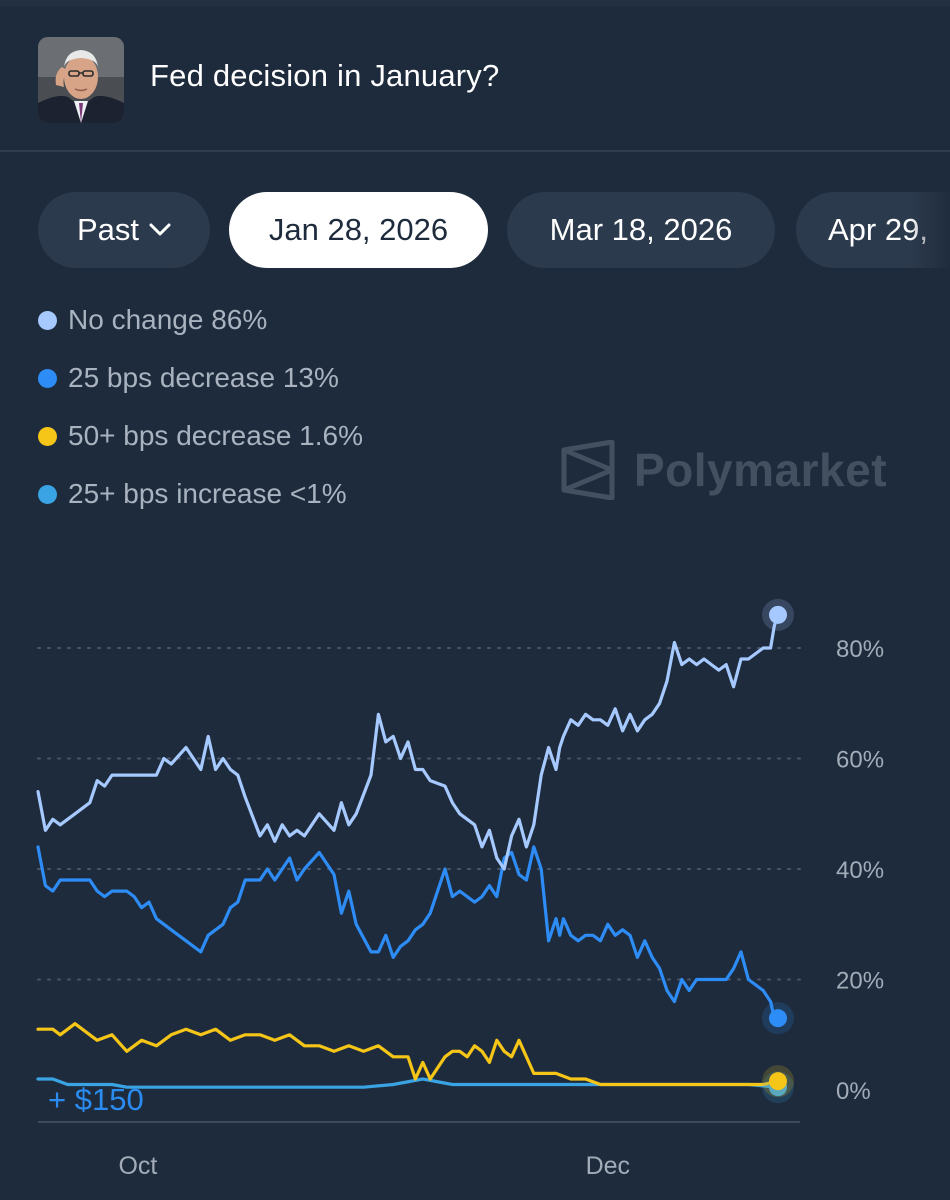 This screenshot has height=1200, width=950. What do you see at coordinates (853, 1091) in the screenshot?
I see `y-tick-label: 0%` at bounding box center [853, 1091].